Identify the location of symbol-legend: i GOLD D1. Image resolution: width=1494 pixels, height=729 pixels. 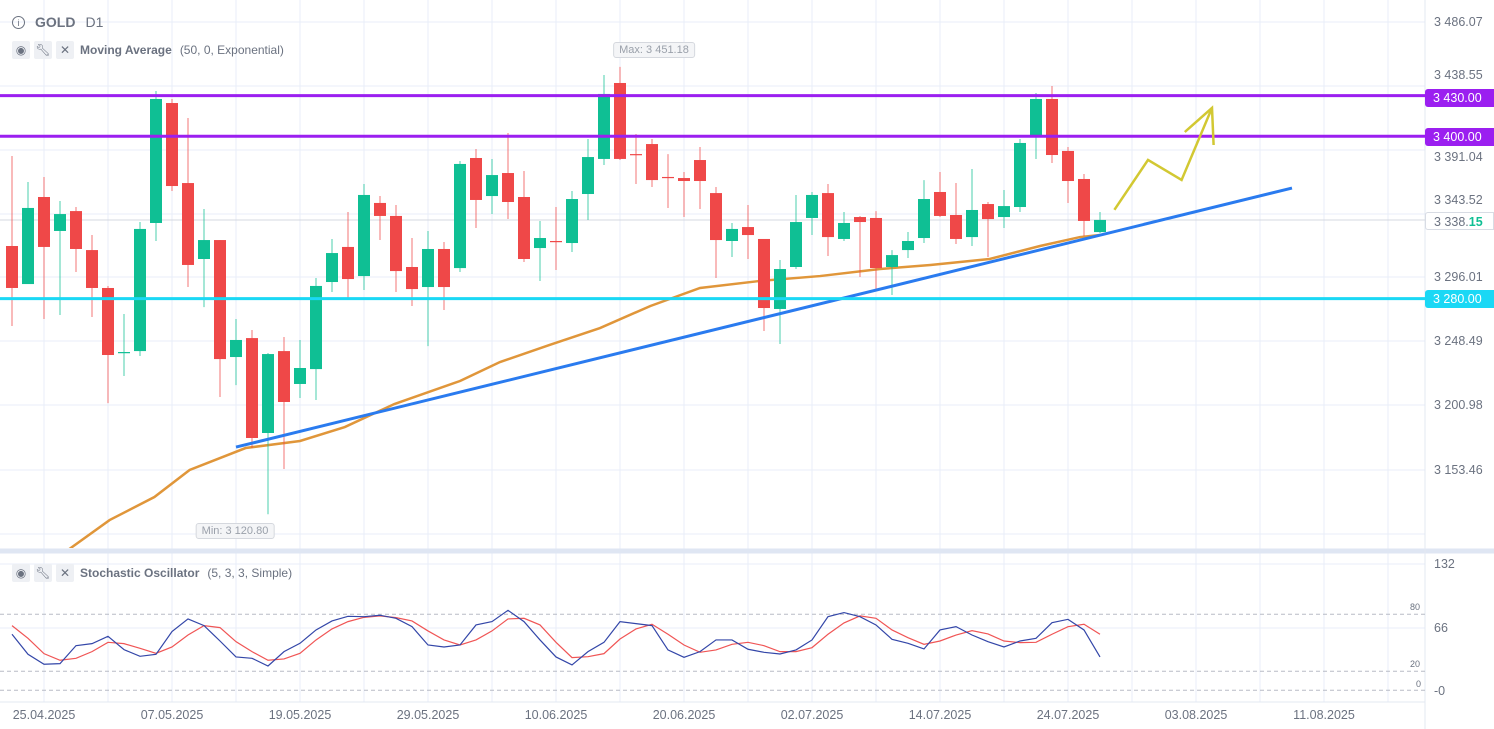
(57, 22).